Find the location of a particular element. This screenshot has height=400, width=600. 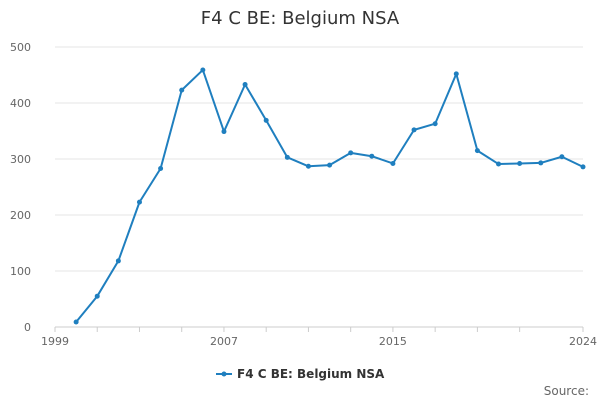

y-tick-label-2: 200 is located at coordinates (20, 215).